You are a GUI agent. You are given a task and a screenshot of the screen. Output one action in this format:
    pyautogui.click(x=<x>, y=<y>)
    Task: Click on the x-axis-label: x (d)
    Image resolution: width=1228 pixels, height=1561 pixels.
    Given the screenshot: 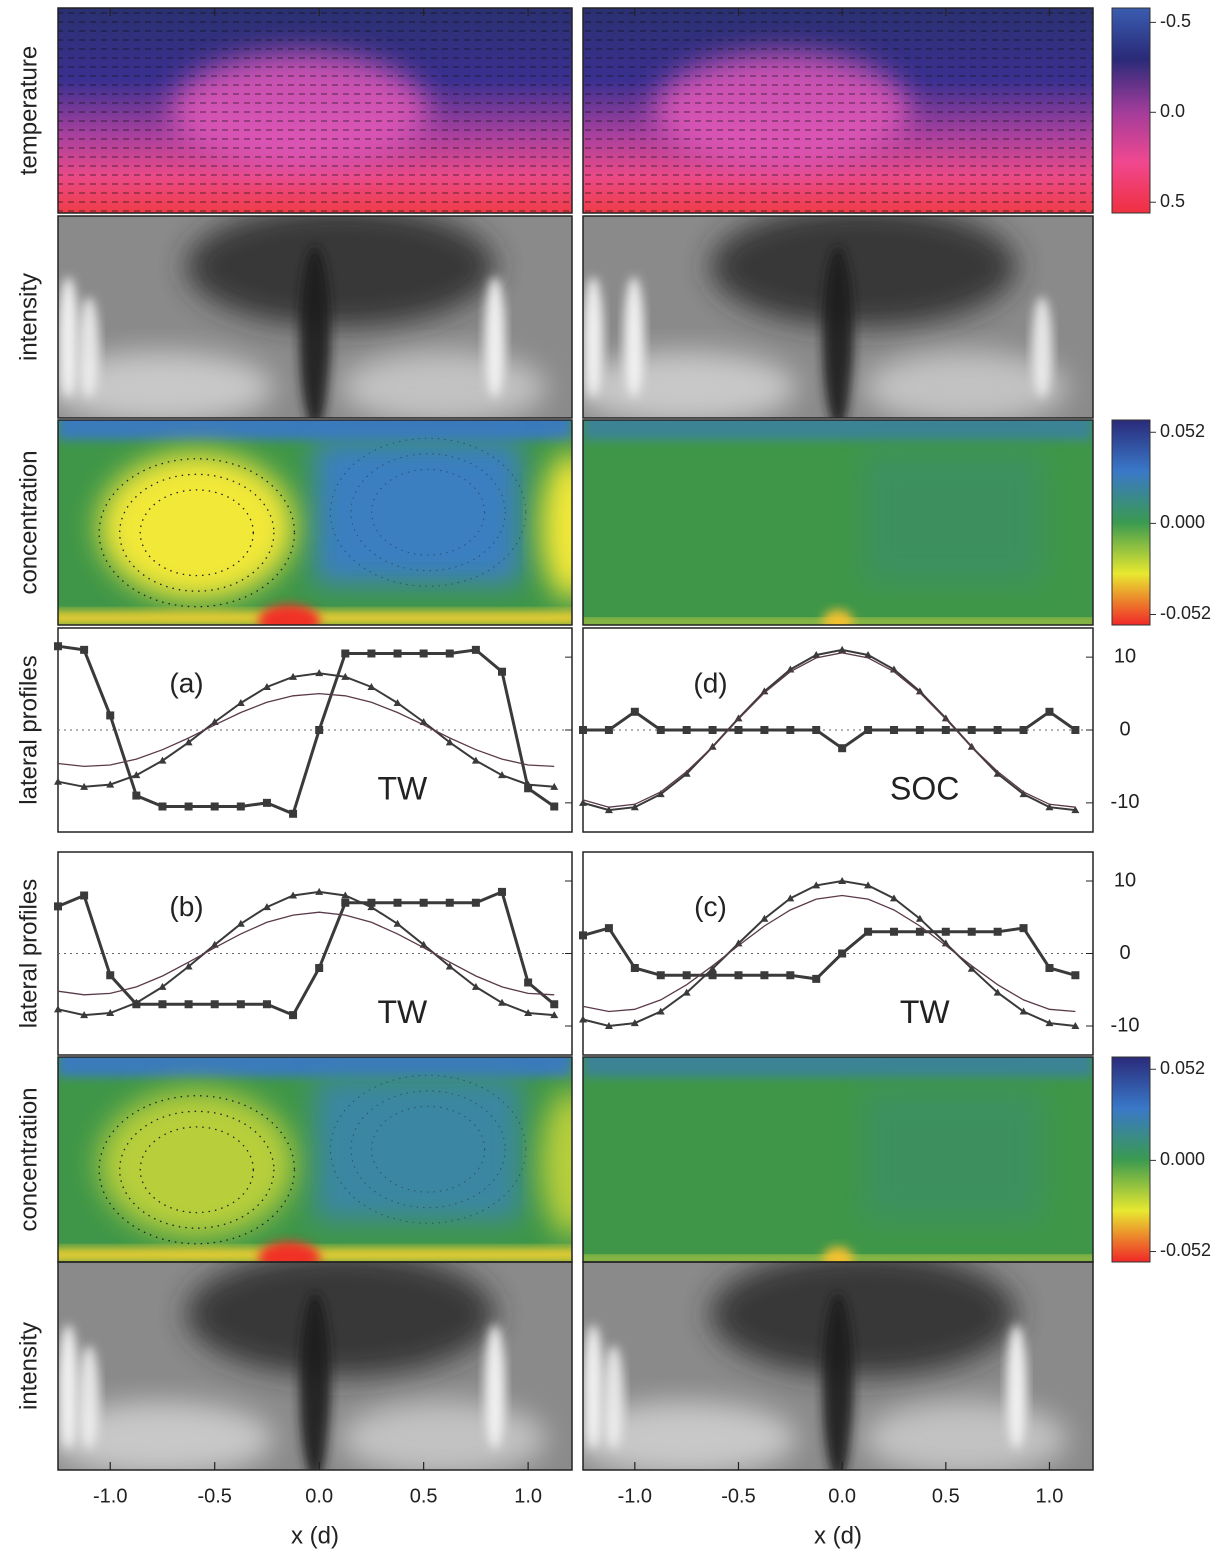 What is the action you would take?
    pyautogui.click(x=838, y=1535)
    